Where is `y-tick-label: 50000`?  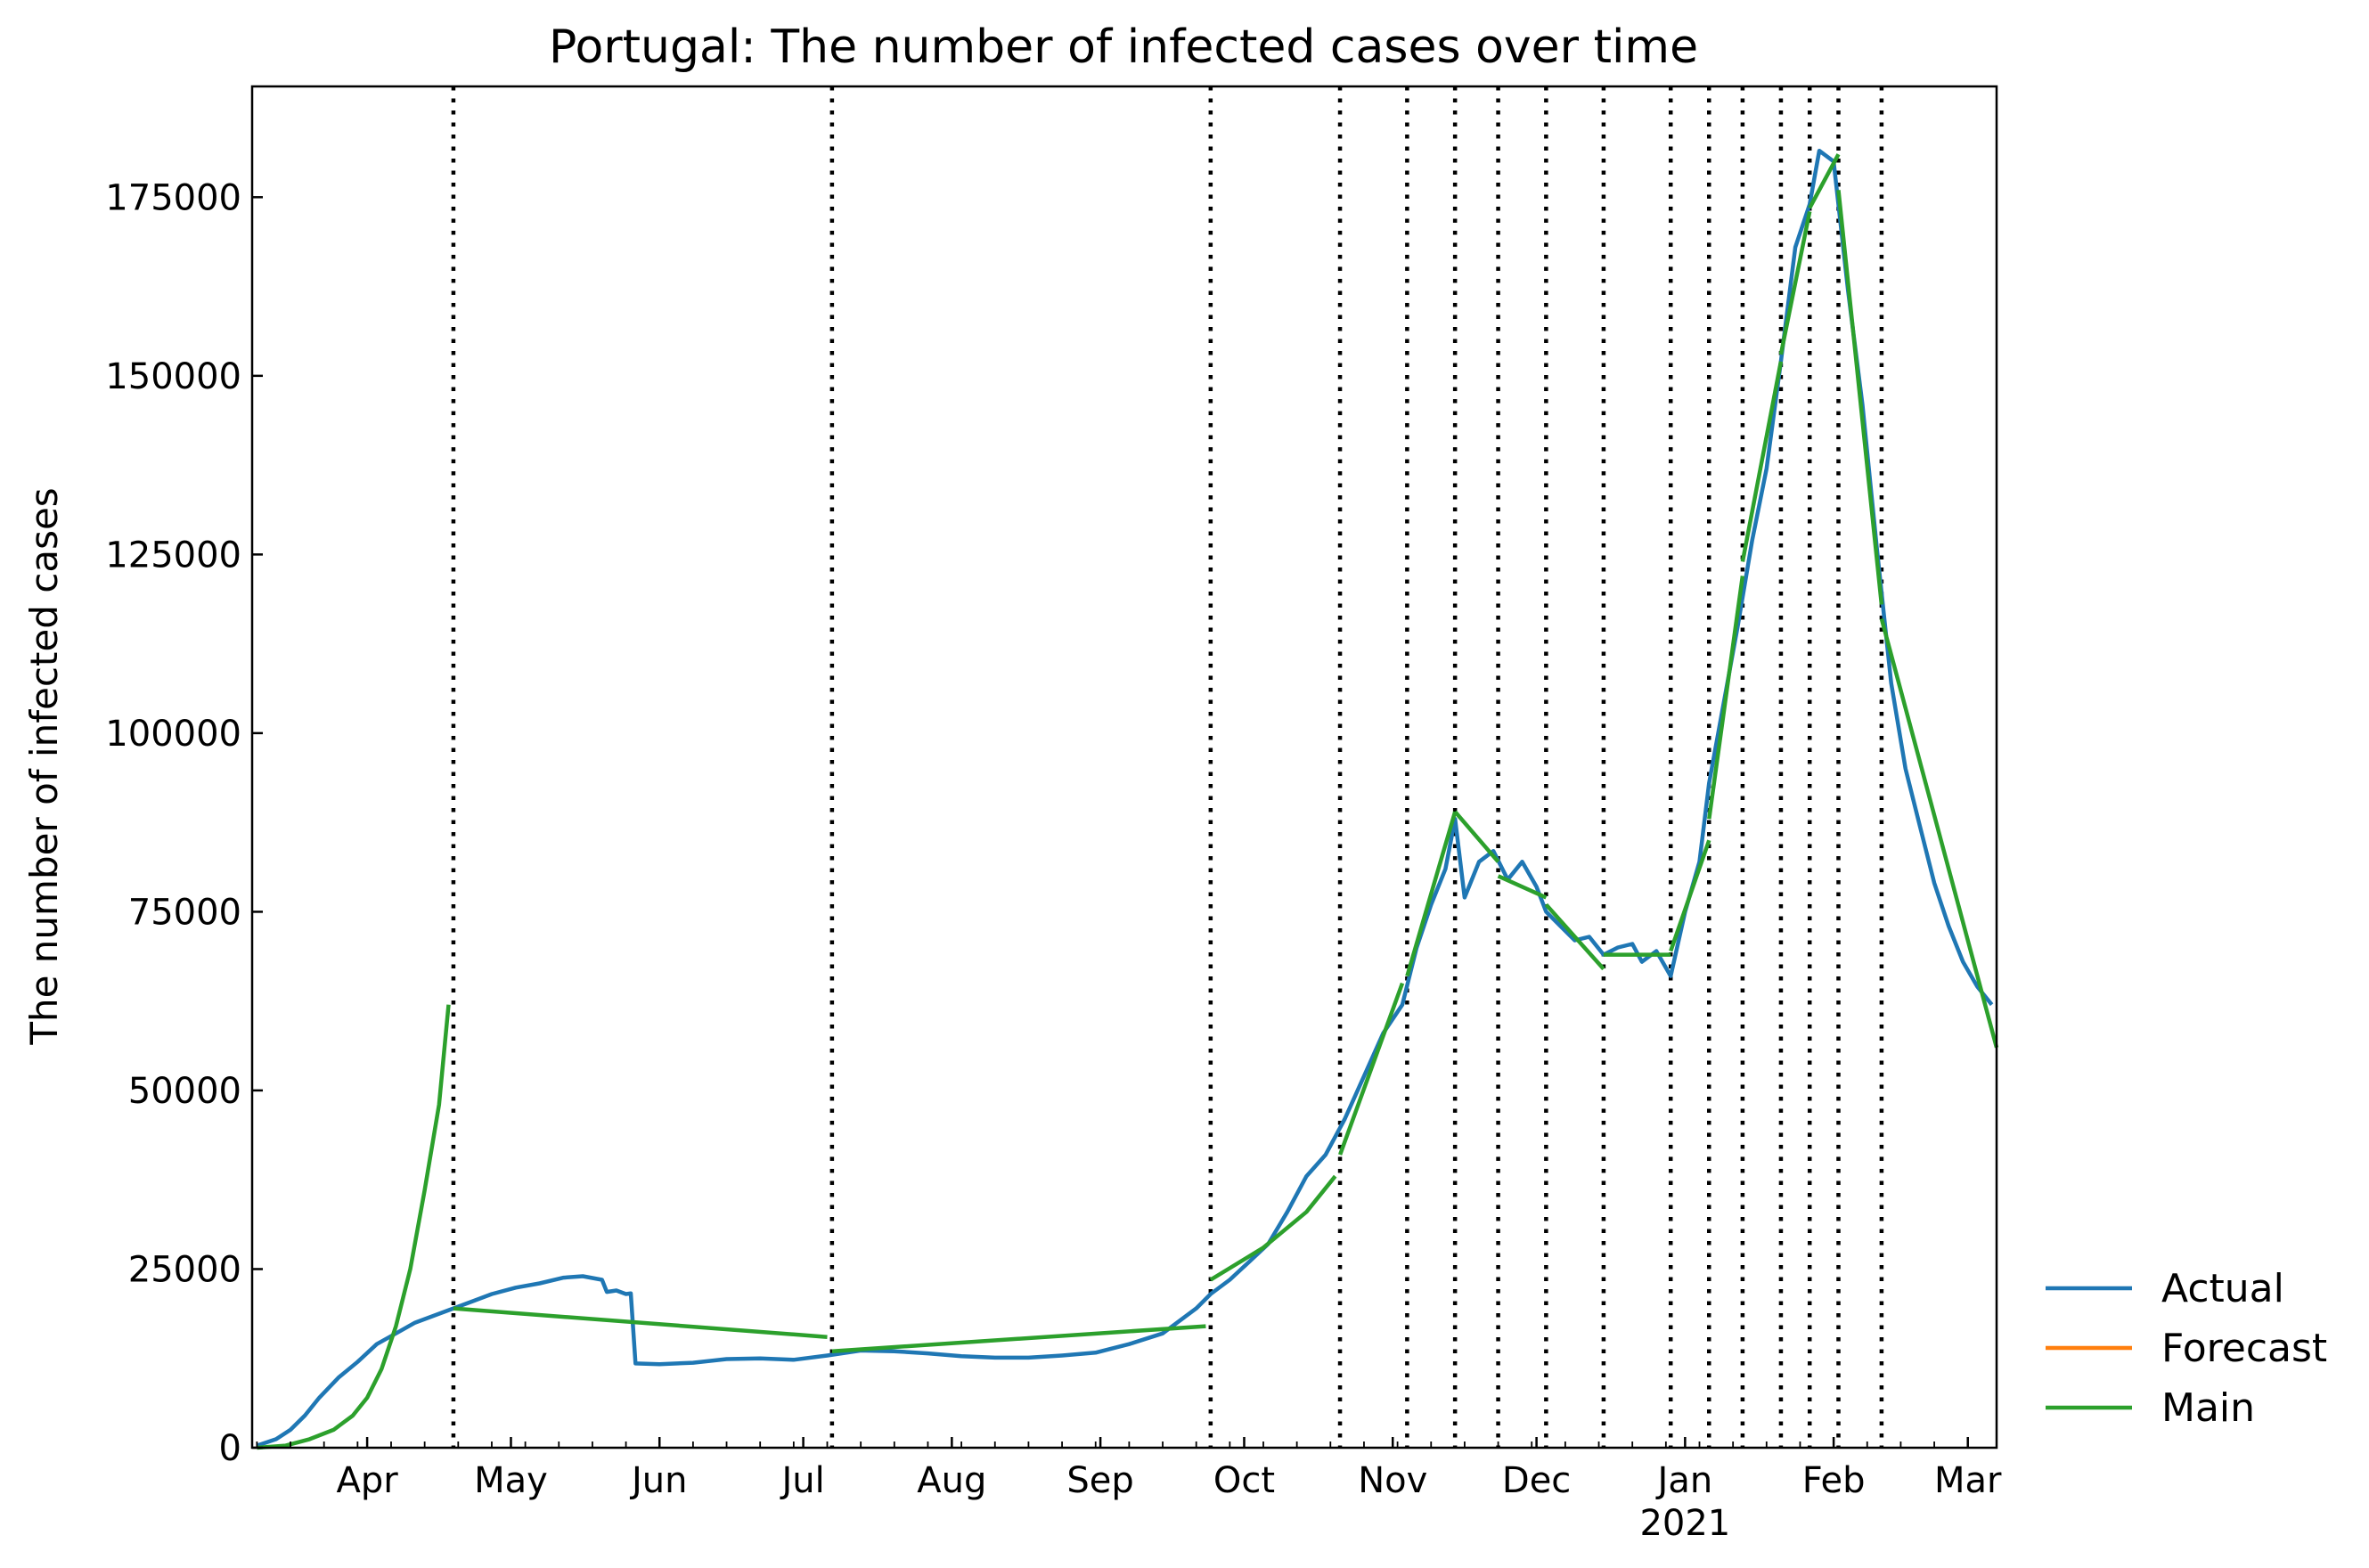 y-tick-label: 50000 is located at coordinates (185, 1091).